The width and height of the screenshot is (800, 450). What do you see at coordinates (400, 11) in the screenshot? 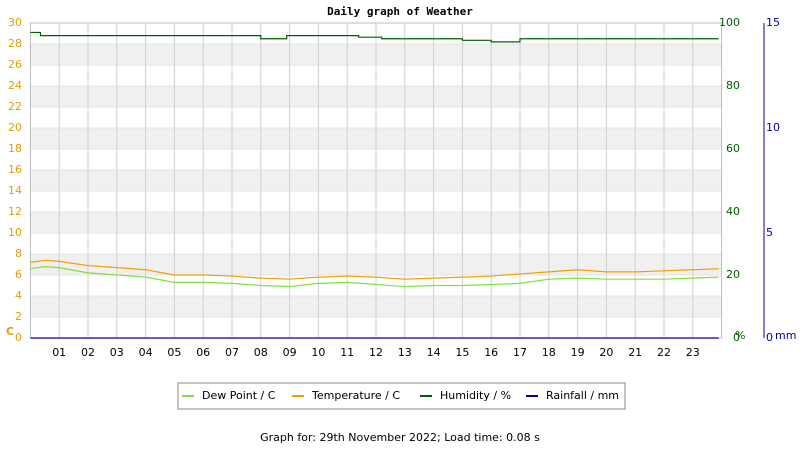
I see `chart-title: Daily graph of Weather` at bounding box center [400, 11].